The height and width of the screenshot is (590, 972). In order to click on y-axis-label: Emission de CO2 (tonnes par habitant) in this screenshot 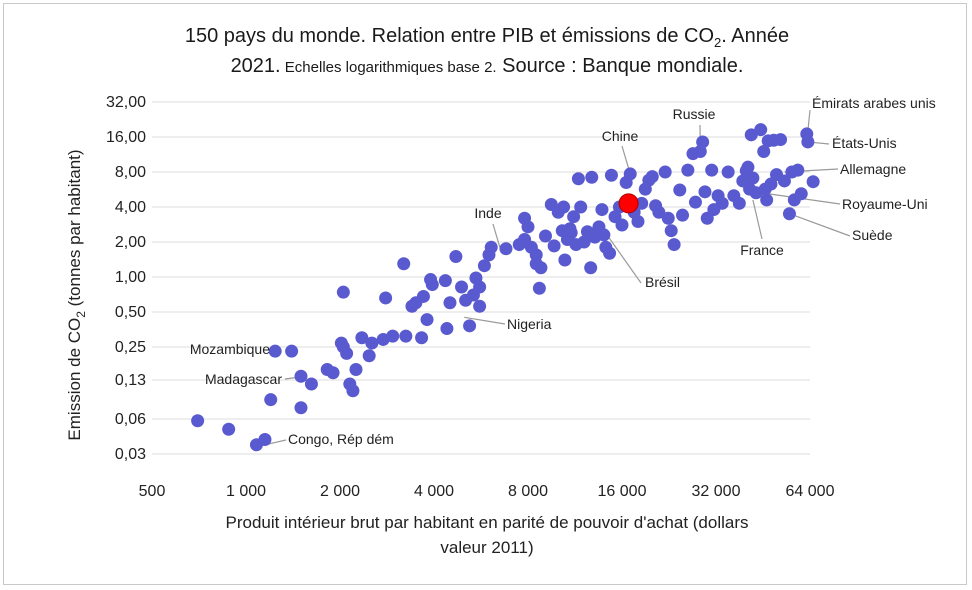, I will do `click(76, 294)`.